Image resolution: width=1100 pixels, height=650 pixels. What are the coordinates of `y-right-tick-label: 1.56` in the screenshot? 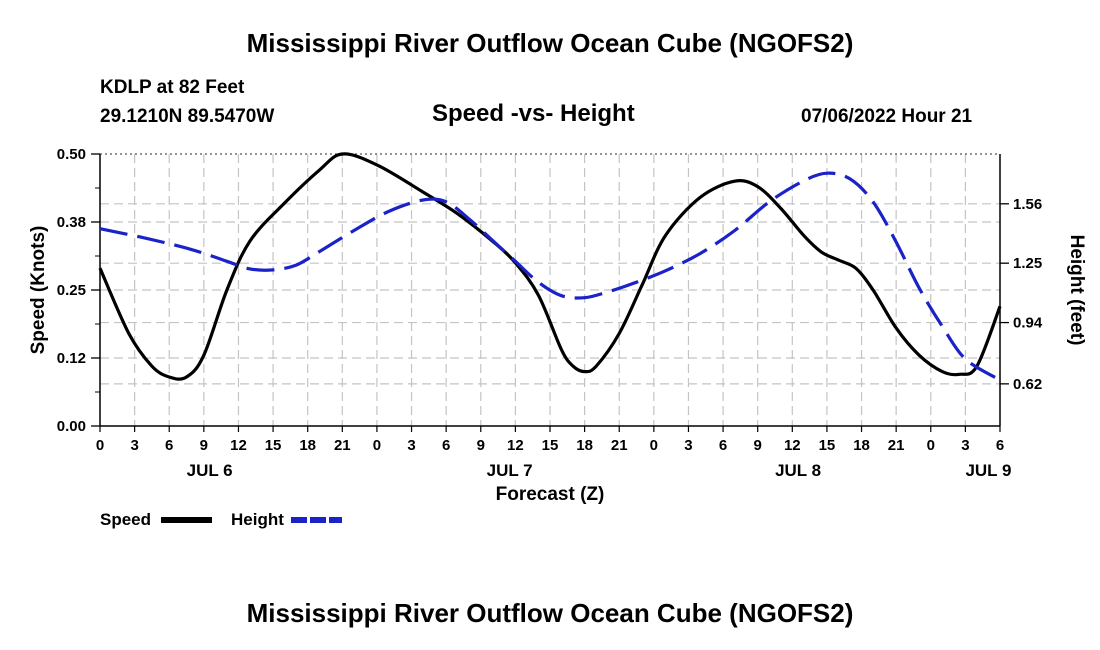 It's located at (1027, 204).